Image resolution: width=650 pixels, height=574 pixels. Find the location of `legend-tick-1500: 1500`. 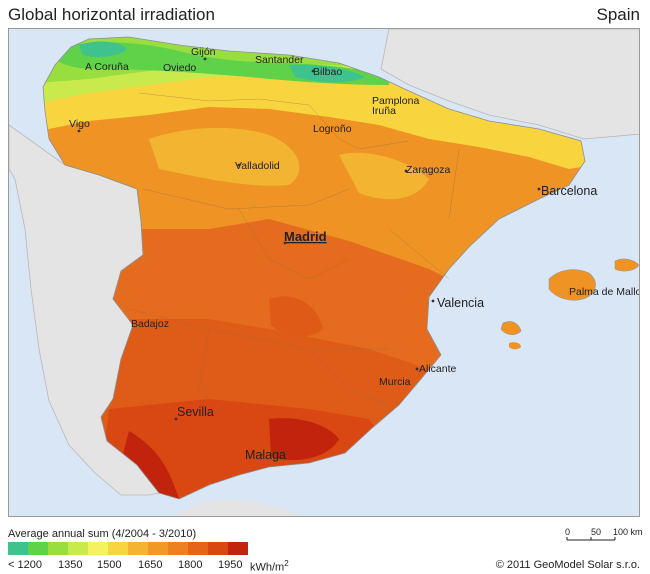

legend-tick-1500: 1500 is located at coordinates (109, 565).